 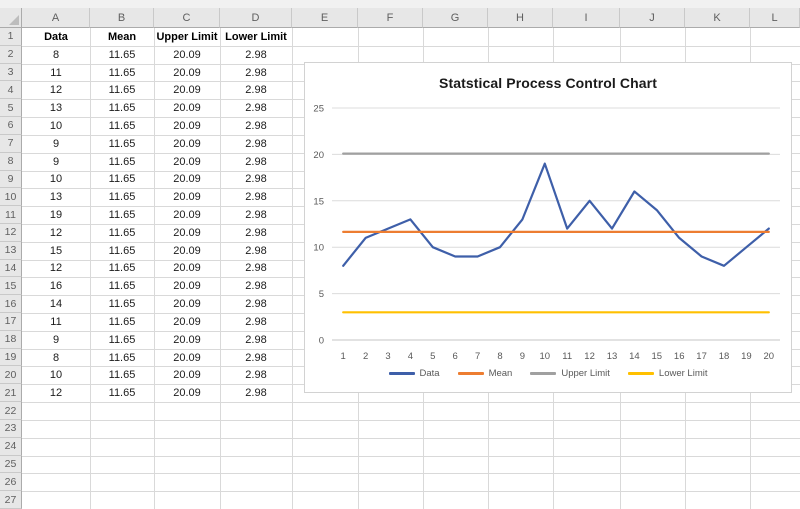 I want to click on cell-r18-cB: 11.65, so click(x=122, y=339).